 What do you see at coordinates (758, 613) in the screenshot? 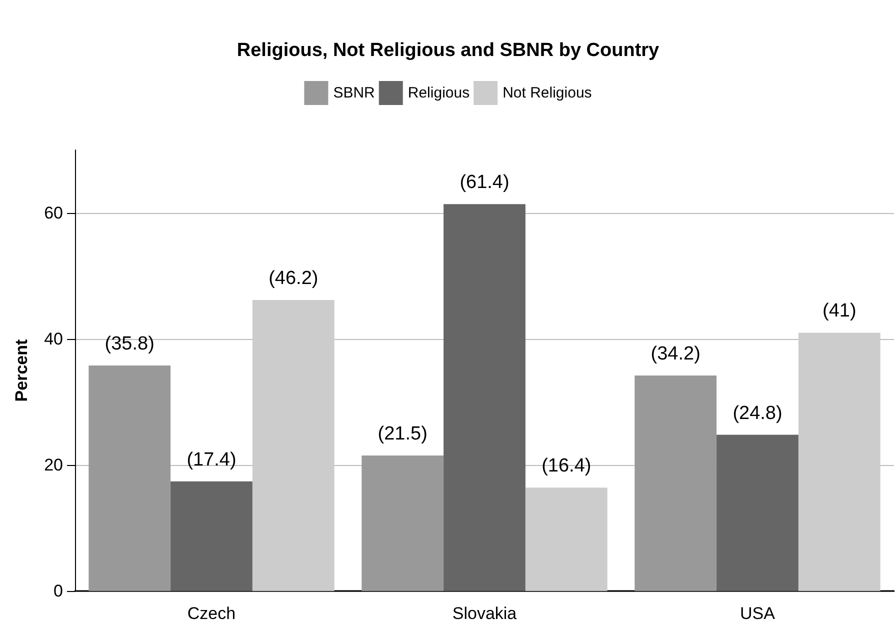
I see `x-tick-label: USA` at bounding box center [758, 613].